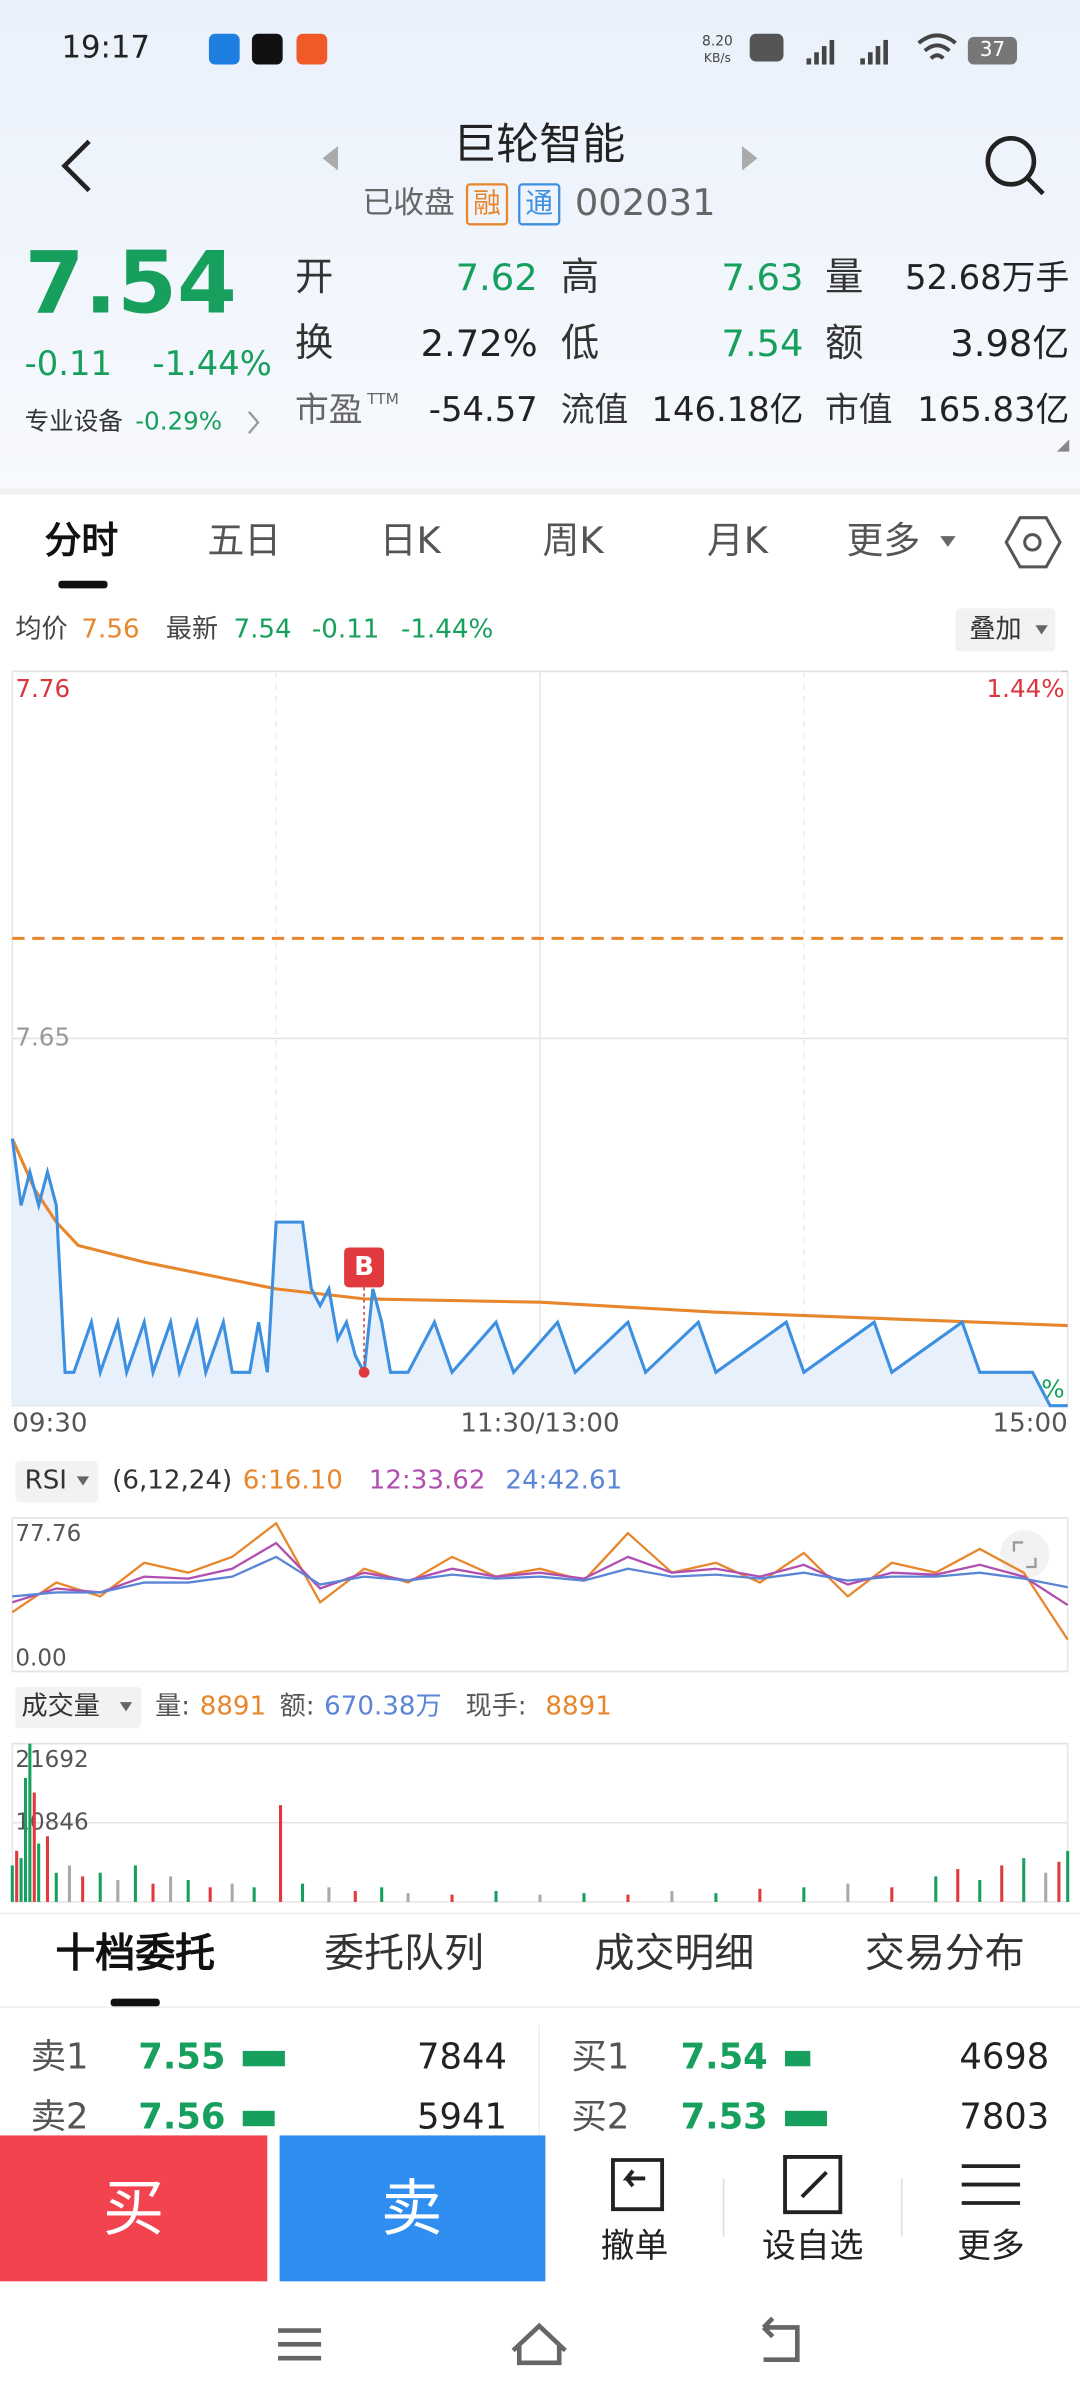 Image resolution: width=1080 pixels, height=2408 pixels. I want to click on market-state: 已收盘, so click(409, 203).